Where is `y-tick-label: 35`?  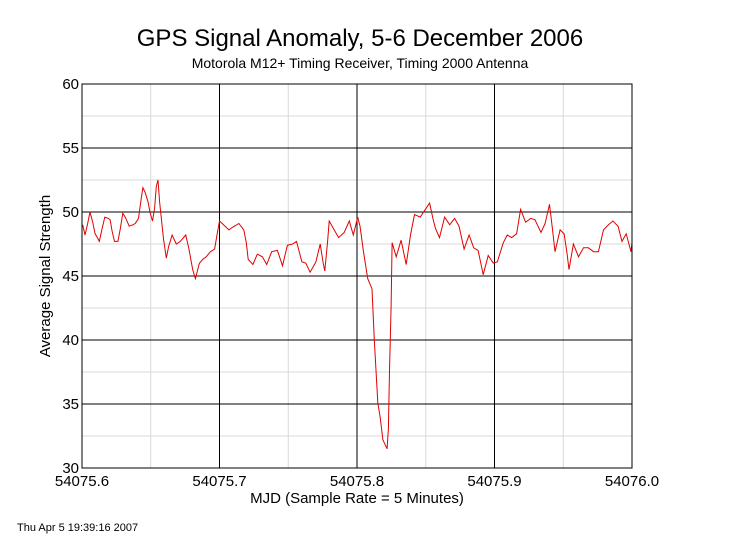
y-tick-label: 35 is located at coordinates (70, 404).